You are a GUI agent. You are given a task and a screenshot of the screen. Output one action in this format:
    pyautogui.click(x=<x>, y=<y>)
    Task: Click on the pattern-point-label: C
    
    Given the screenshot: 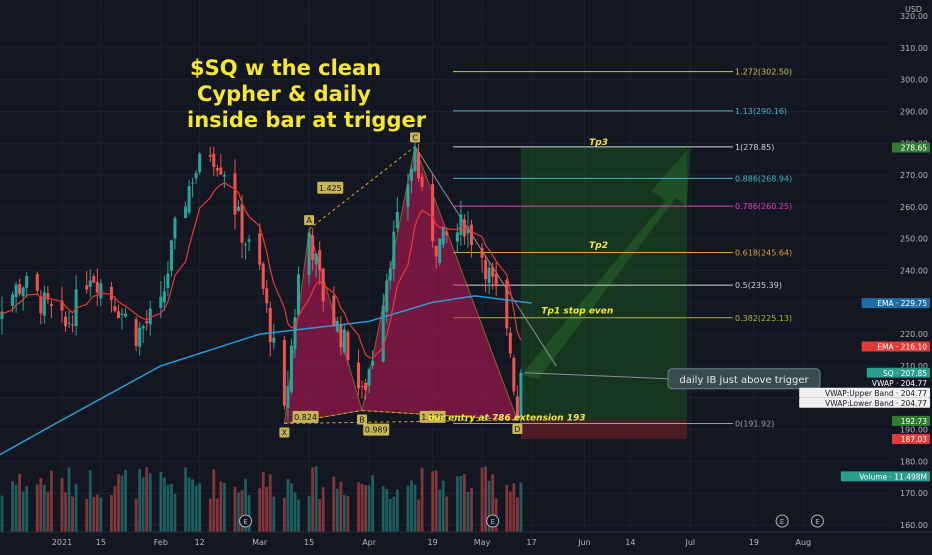 What is the action you would take?
    pyautogui.click(x=415, y=137)
    